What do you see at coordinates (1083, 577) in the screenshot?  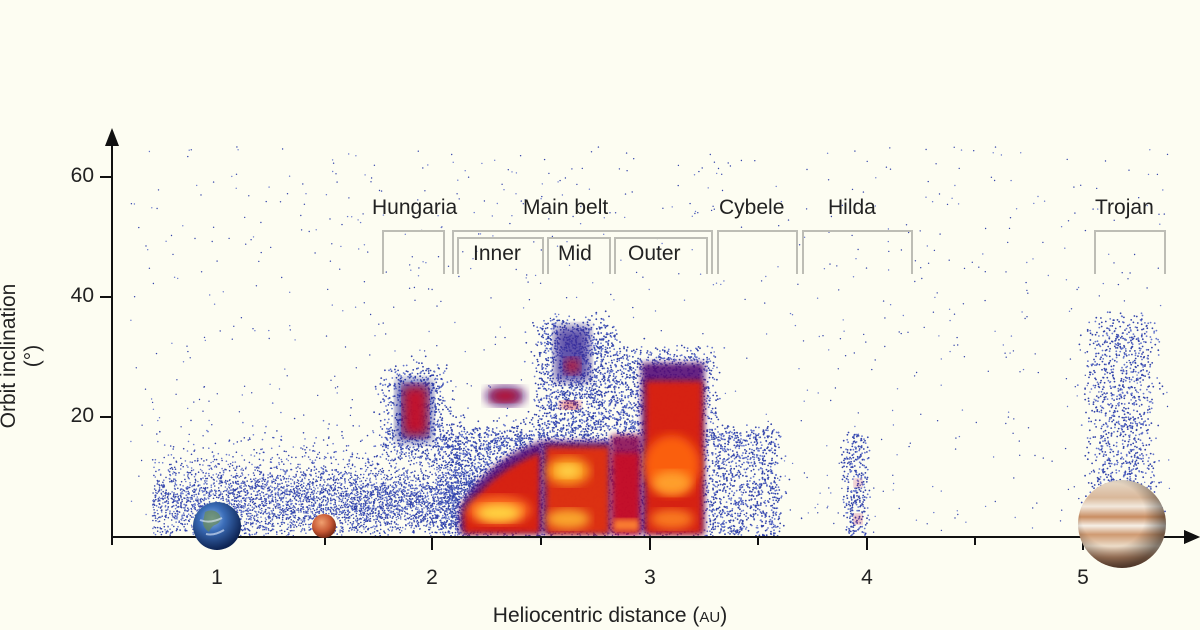 I see `x-tick-5: 5` at bounding box center [1083, 577].